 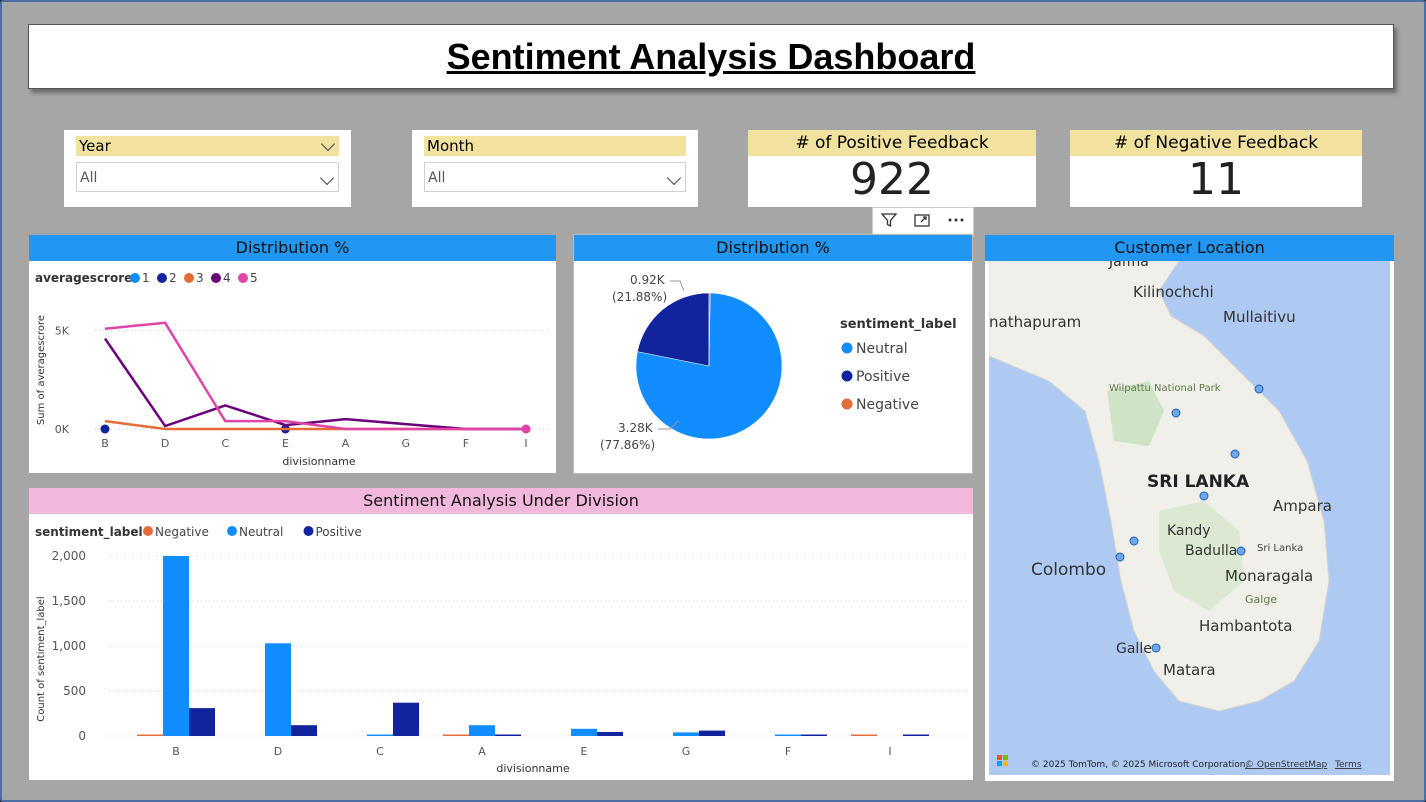 I want to click on year-slicer-header: Year, so click(x=207, y=146).